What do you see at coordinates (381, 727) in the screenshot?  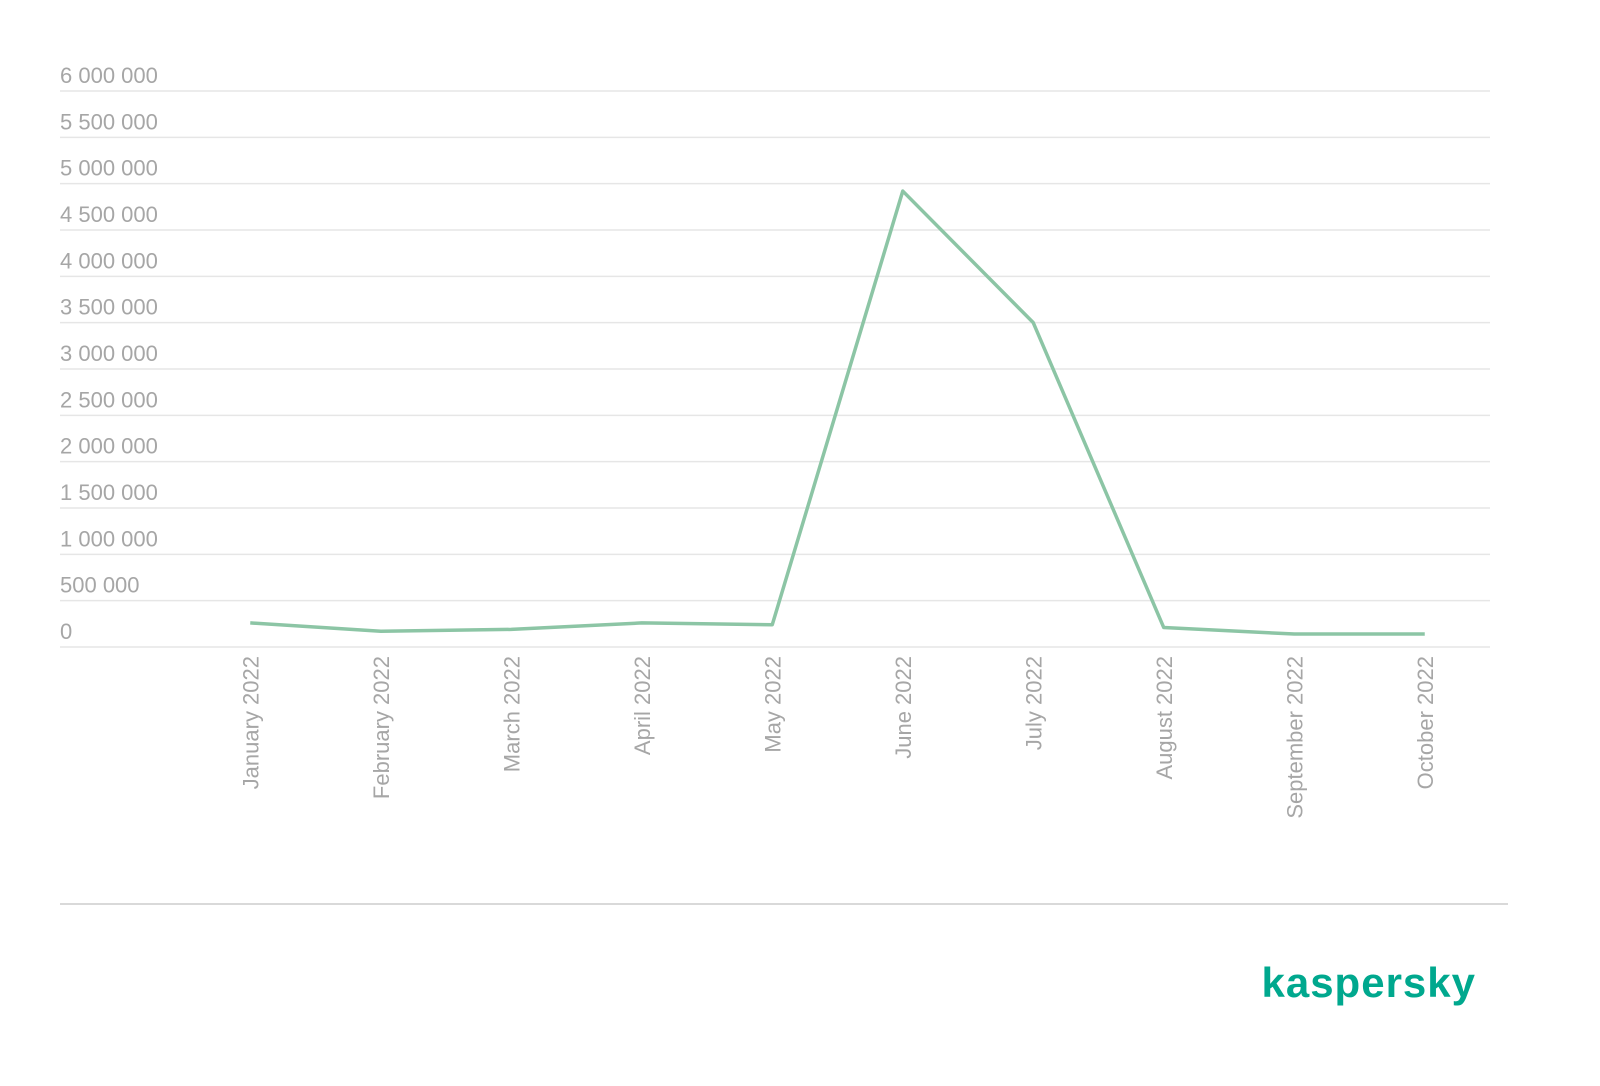 I see `x-tick-label: February 2022` at bounding box center [381, 727].